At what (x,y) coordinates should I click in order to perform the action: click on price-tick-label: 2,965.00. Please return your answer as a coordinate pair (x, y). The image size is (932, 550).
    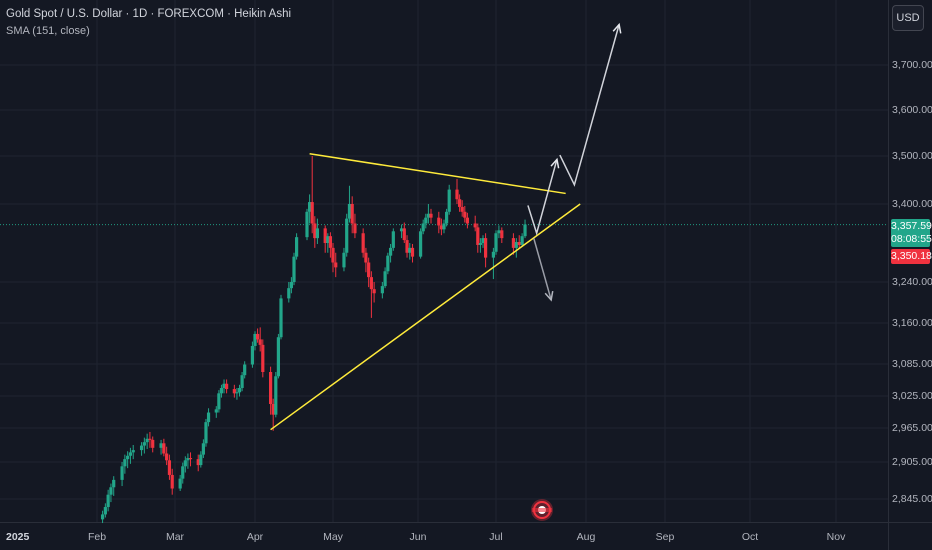
    Looking at the image, I should click on (912, 428).